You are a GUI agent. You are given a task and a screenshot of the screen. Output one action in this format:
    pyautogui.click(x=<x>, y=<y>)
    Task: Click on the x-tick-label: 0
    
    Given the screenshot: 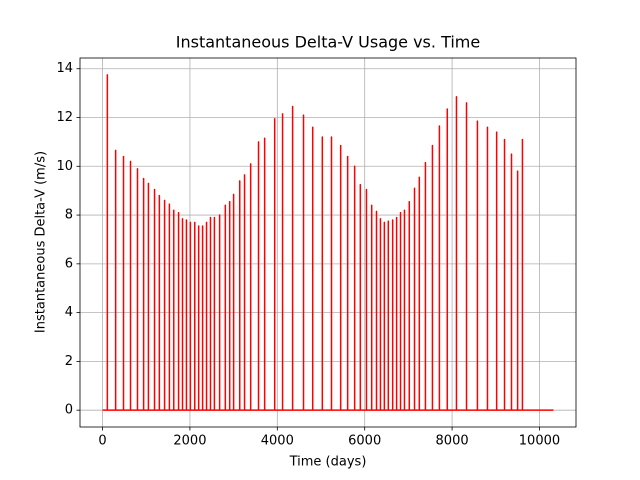 What is the action you would take?
    pyautogui.click(x=102, y=441)
    